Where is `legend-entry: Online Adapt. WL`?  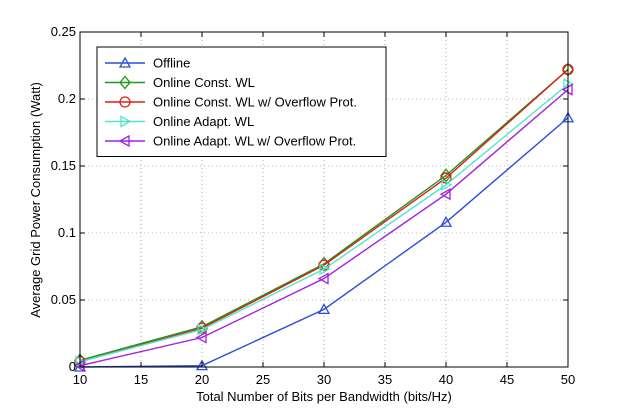
legend-entry: Online Adapt. WL is located at coordinates (179, 121).